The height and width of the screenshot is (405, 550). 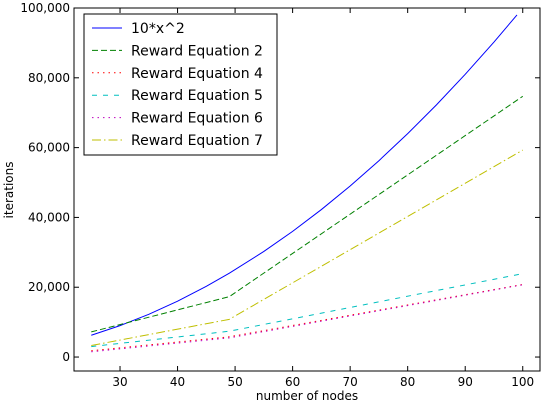 I want to click on legend-label-4: Reward Equation 5, so click(x=197, y=96).